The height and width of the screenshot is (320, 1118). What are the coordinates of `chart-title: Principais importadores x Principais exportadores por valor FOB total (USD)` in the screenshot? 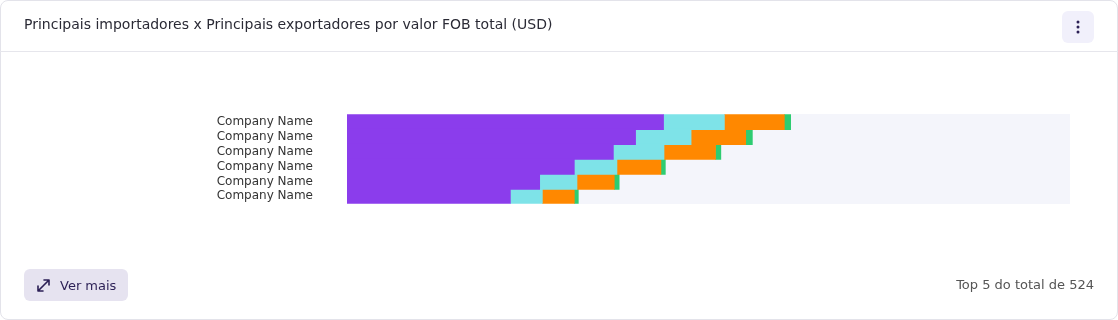 It's located at (288, 24).